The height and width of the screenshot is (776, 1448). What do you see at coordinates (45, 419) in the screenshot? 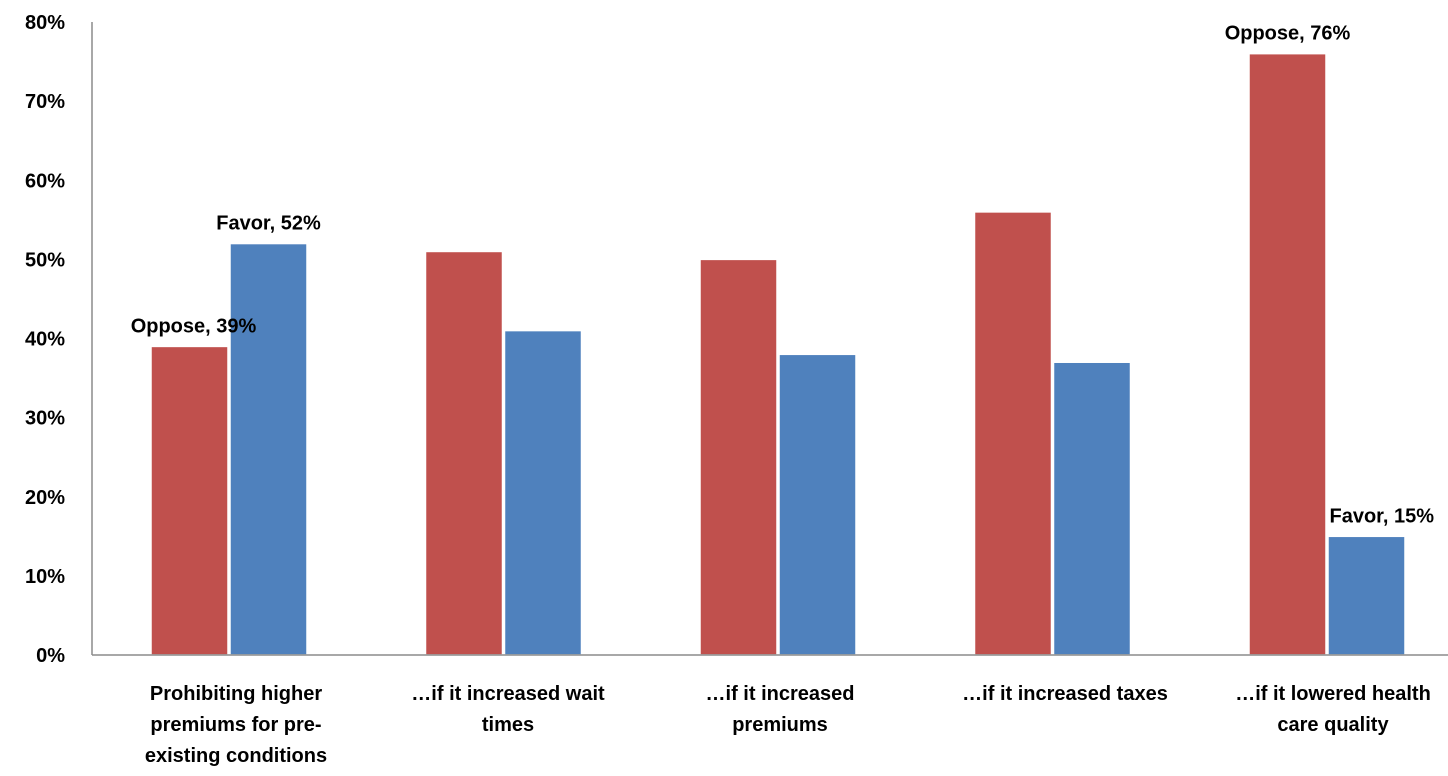
I see `y-tick-label: 30%` at bounding box center [45, 419].